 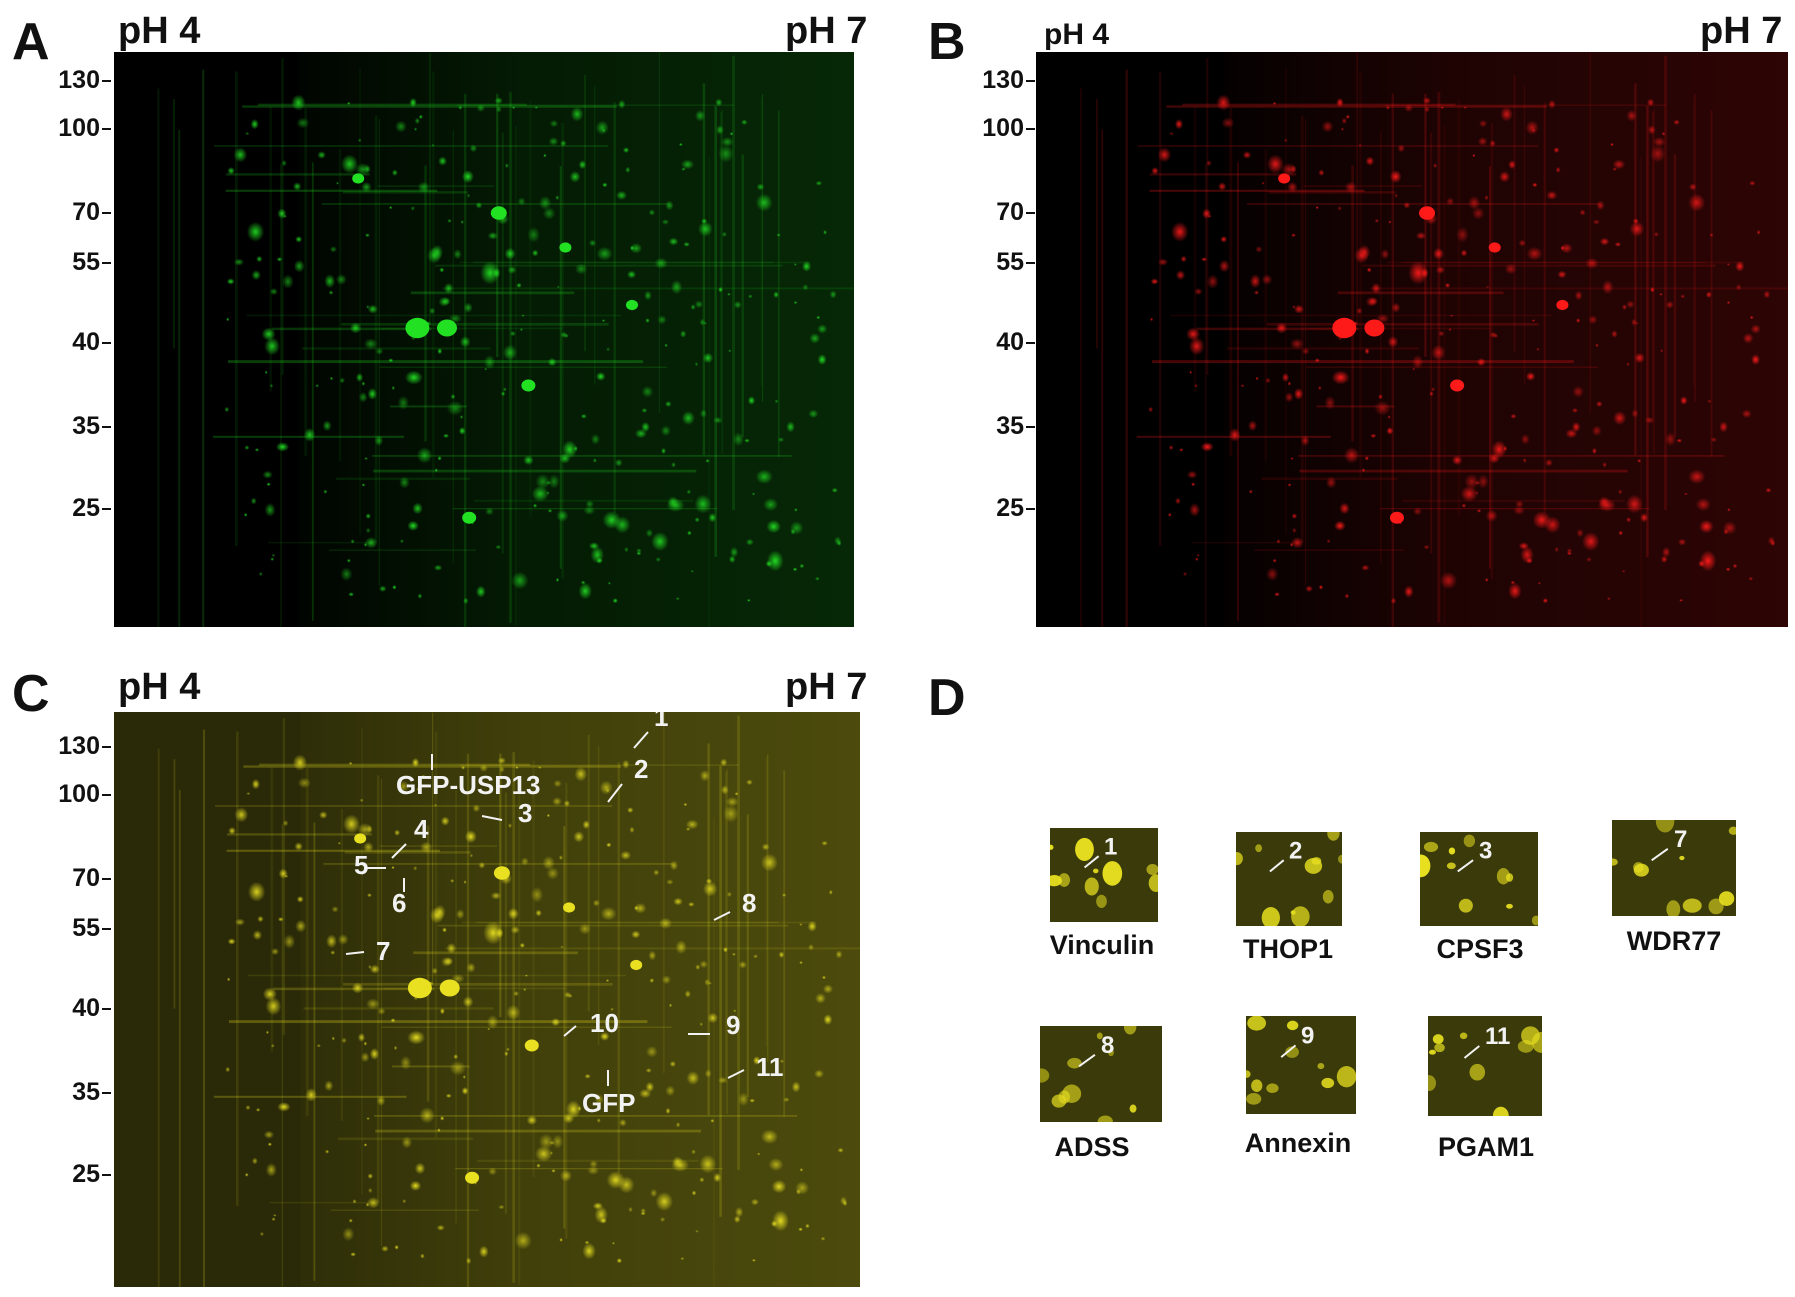 What do you see at coordinates (733, 1025) in the screenshot?
I see `spot-annotation-label: 9` at bounding box center [733, 1025].